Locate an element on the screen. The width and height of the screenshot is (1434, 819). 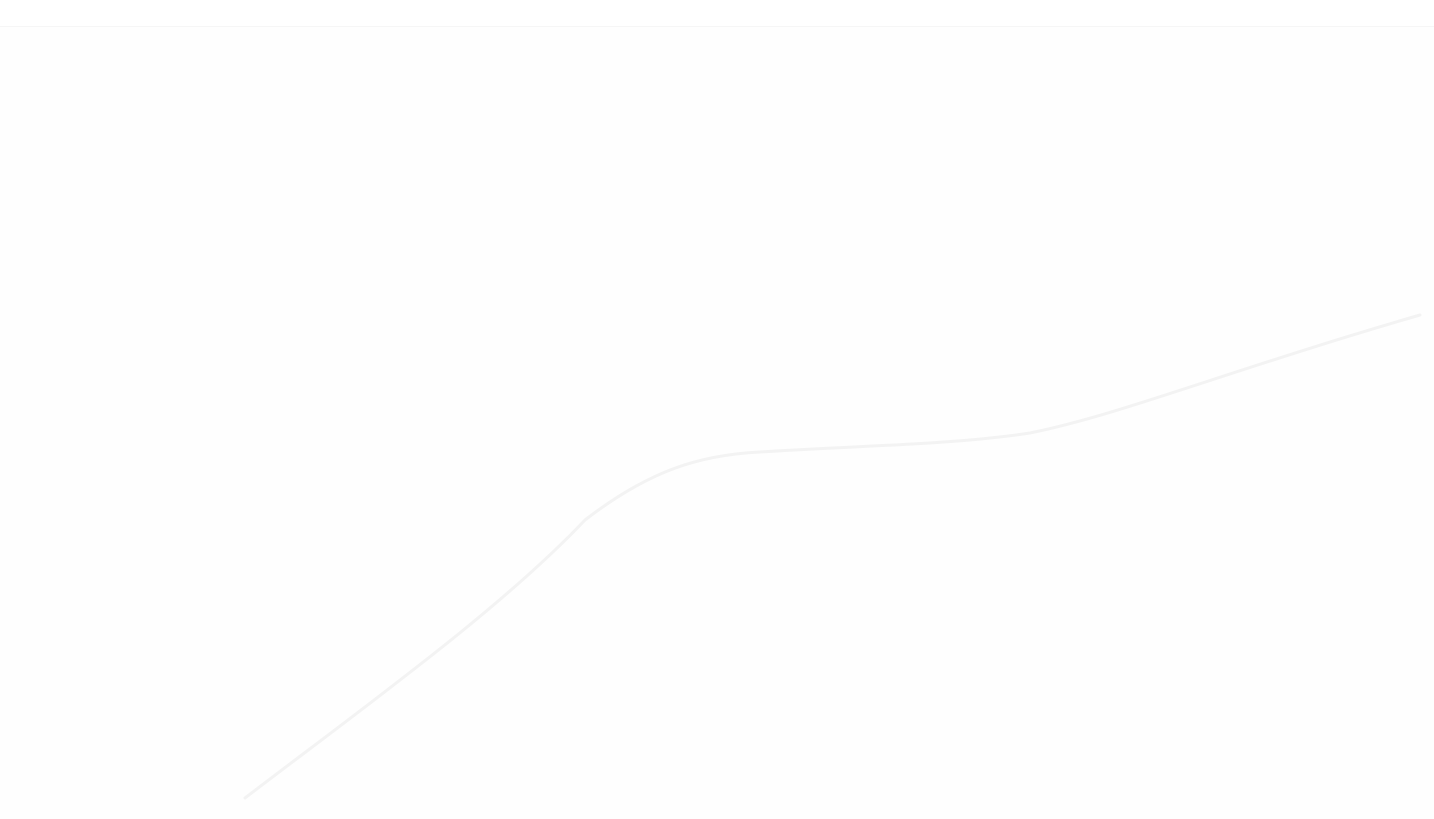
top-bar is located at coordinates (717, 13).